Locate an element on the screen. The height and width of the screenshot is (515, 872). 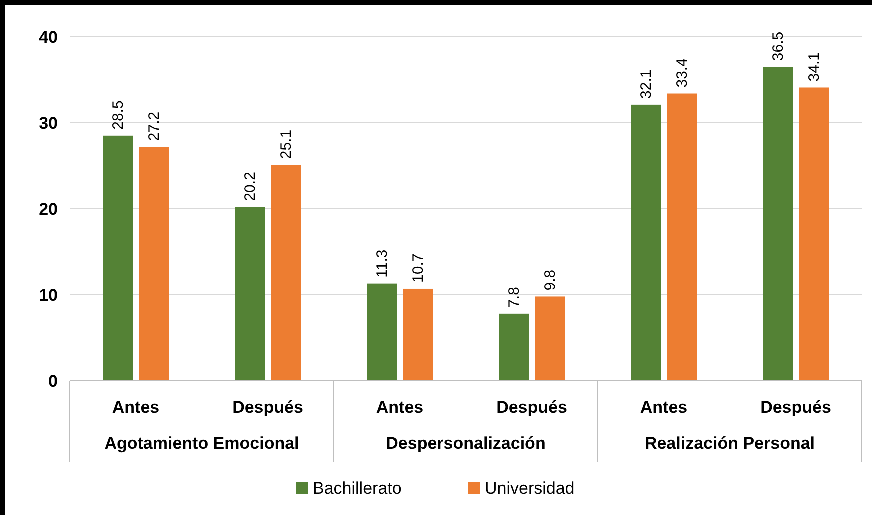
text: Despersonalización is located at coordinates (466, 443).